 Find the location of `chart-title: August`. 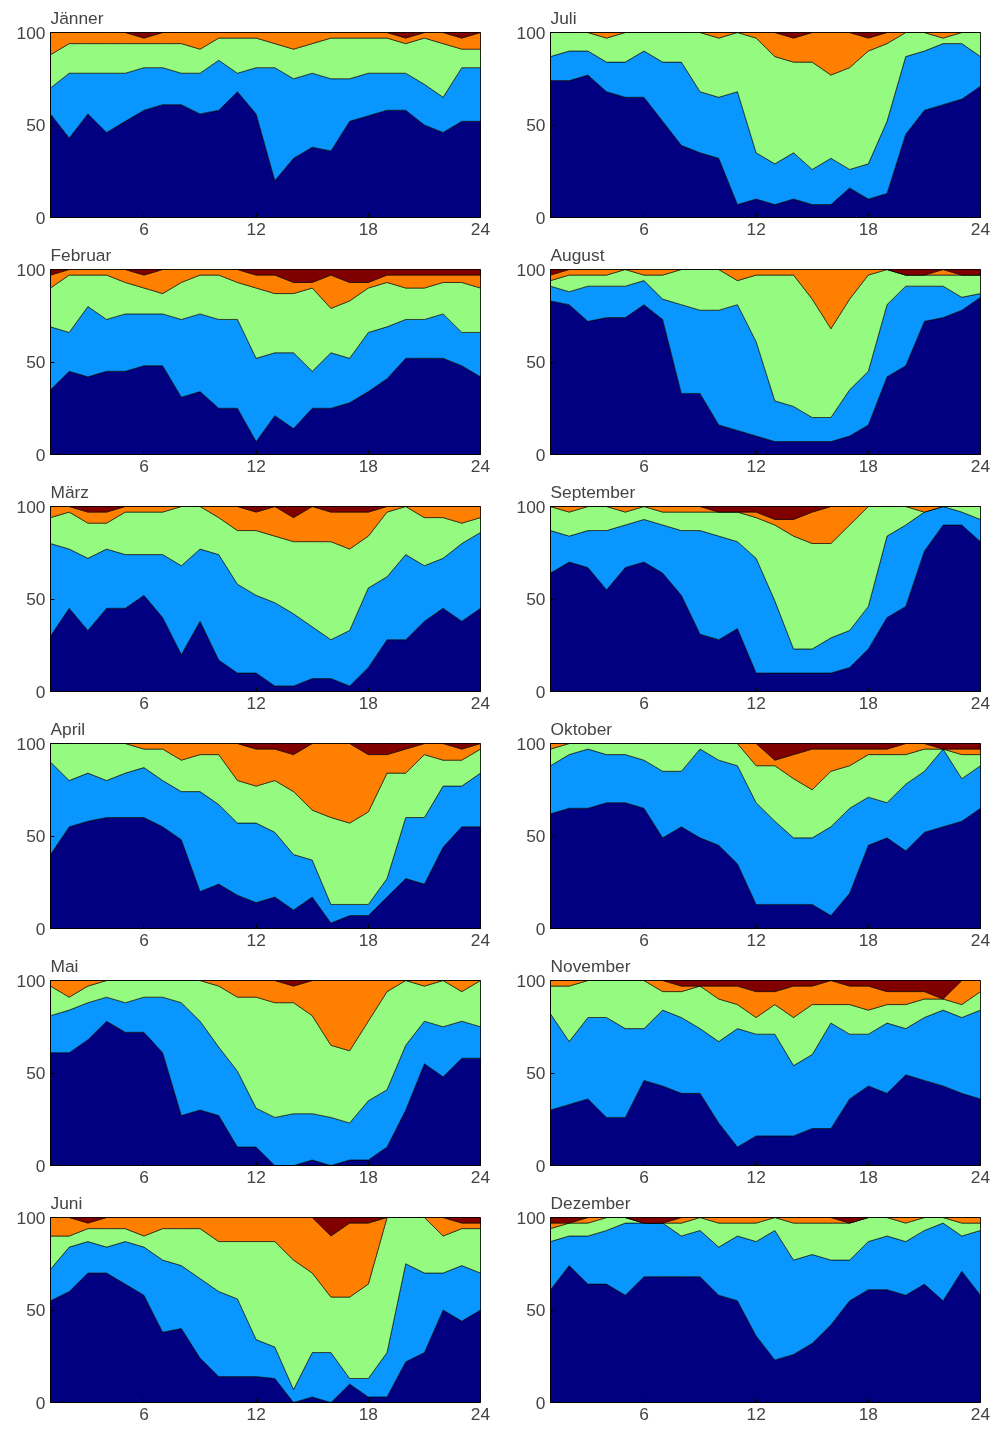

chart-title: August is located at coordinates (577, 254).